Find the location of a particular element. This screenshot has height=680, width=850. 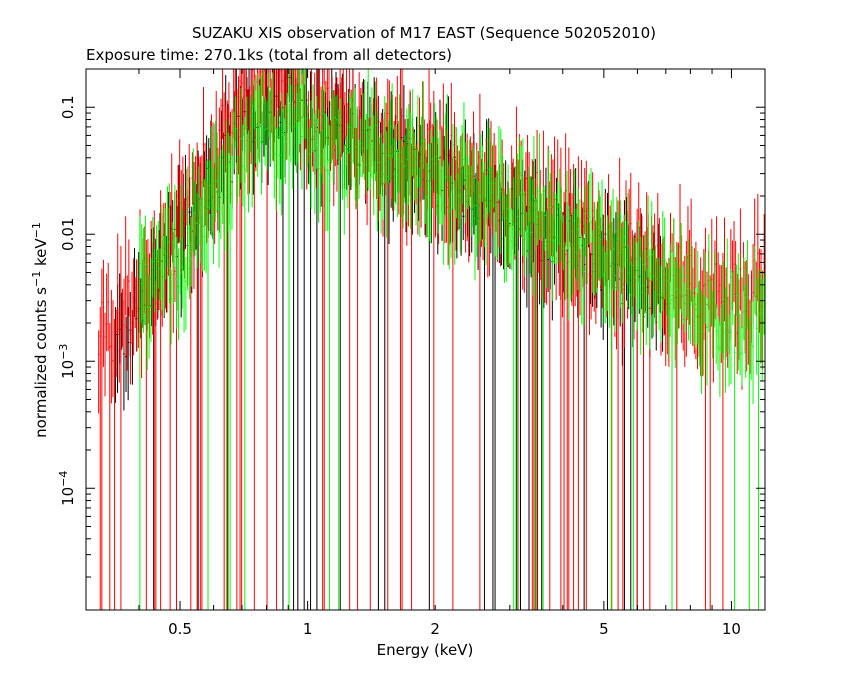

y-tick-label-base: 0.01 is located at coordinates (68, 234).